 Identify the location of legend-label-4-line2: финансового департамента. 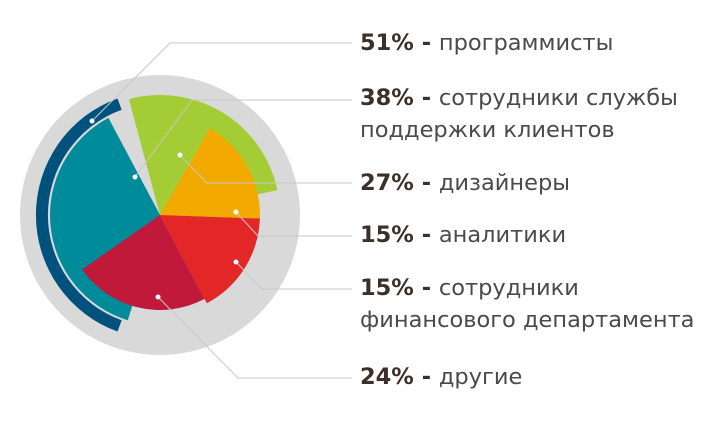
(527, 320).